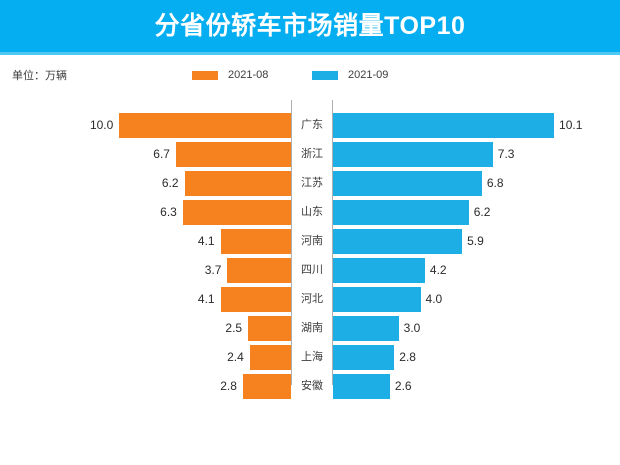 The width and height of the screenshot is (620, 465). I want to click on bar-value-label-2021-09: 5.9, so click(475, 241).